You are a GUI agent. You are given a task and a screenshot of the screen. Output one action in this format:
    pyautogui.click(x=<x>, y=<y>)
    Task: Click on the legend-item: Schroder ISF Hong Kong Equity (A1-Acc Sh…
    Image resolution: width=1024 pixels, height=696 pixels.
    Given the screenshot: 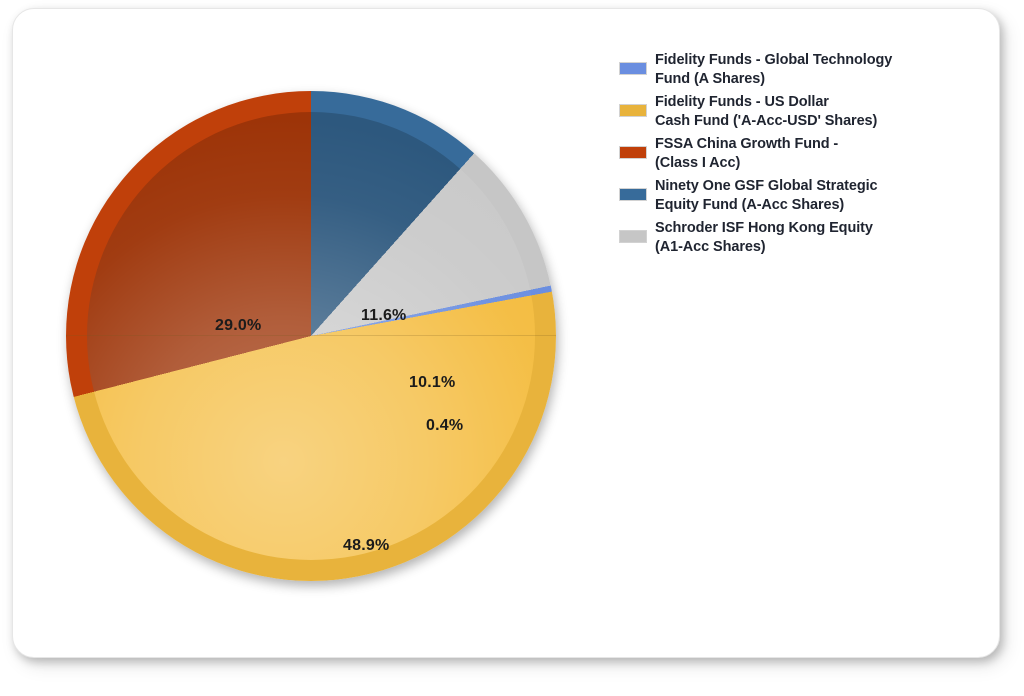 What is the action you would take?
    pyautogui.click(x=799, y=237)
    